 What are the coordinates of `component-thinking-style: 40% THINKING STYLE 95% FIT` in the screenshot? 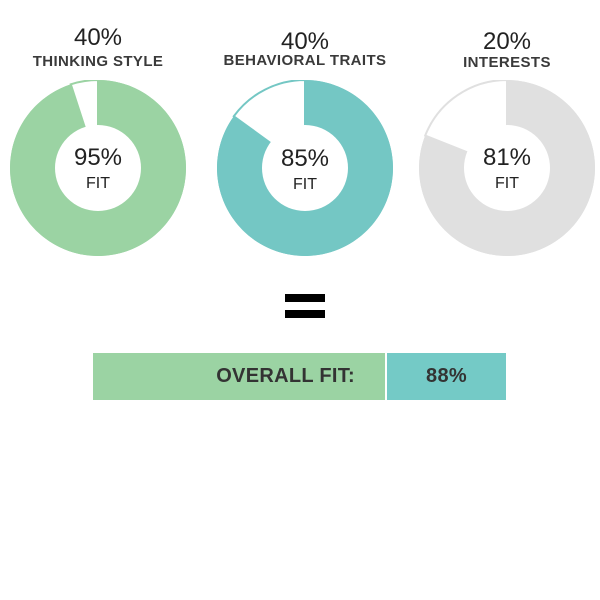 It's located at (98, 130).